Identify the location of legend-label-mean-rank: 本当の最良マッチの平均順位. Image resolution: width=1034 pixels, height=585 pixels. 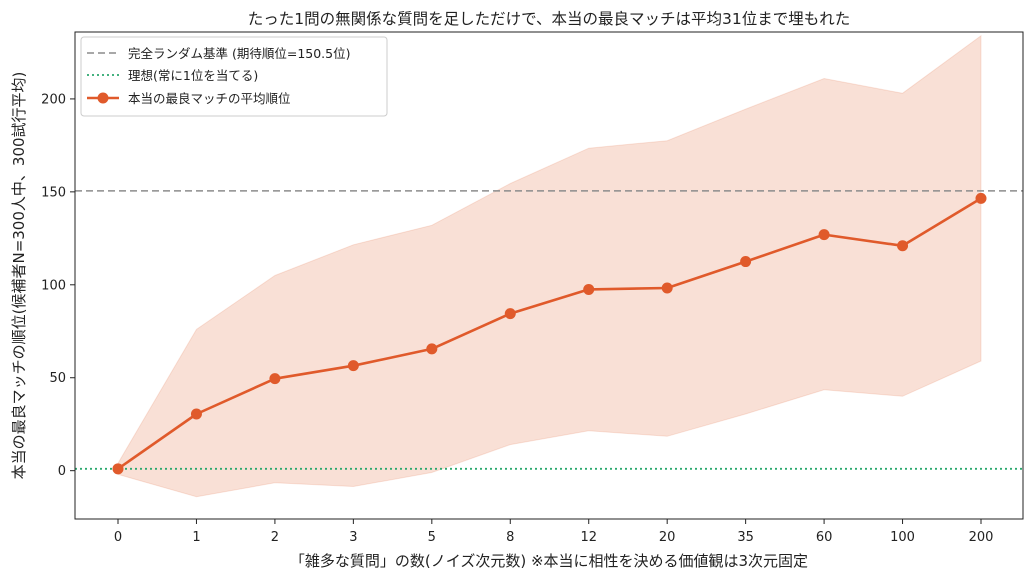
(209, 98).